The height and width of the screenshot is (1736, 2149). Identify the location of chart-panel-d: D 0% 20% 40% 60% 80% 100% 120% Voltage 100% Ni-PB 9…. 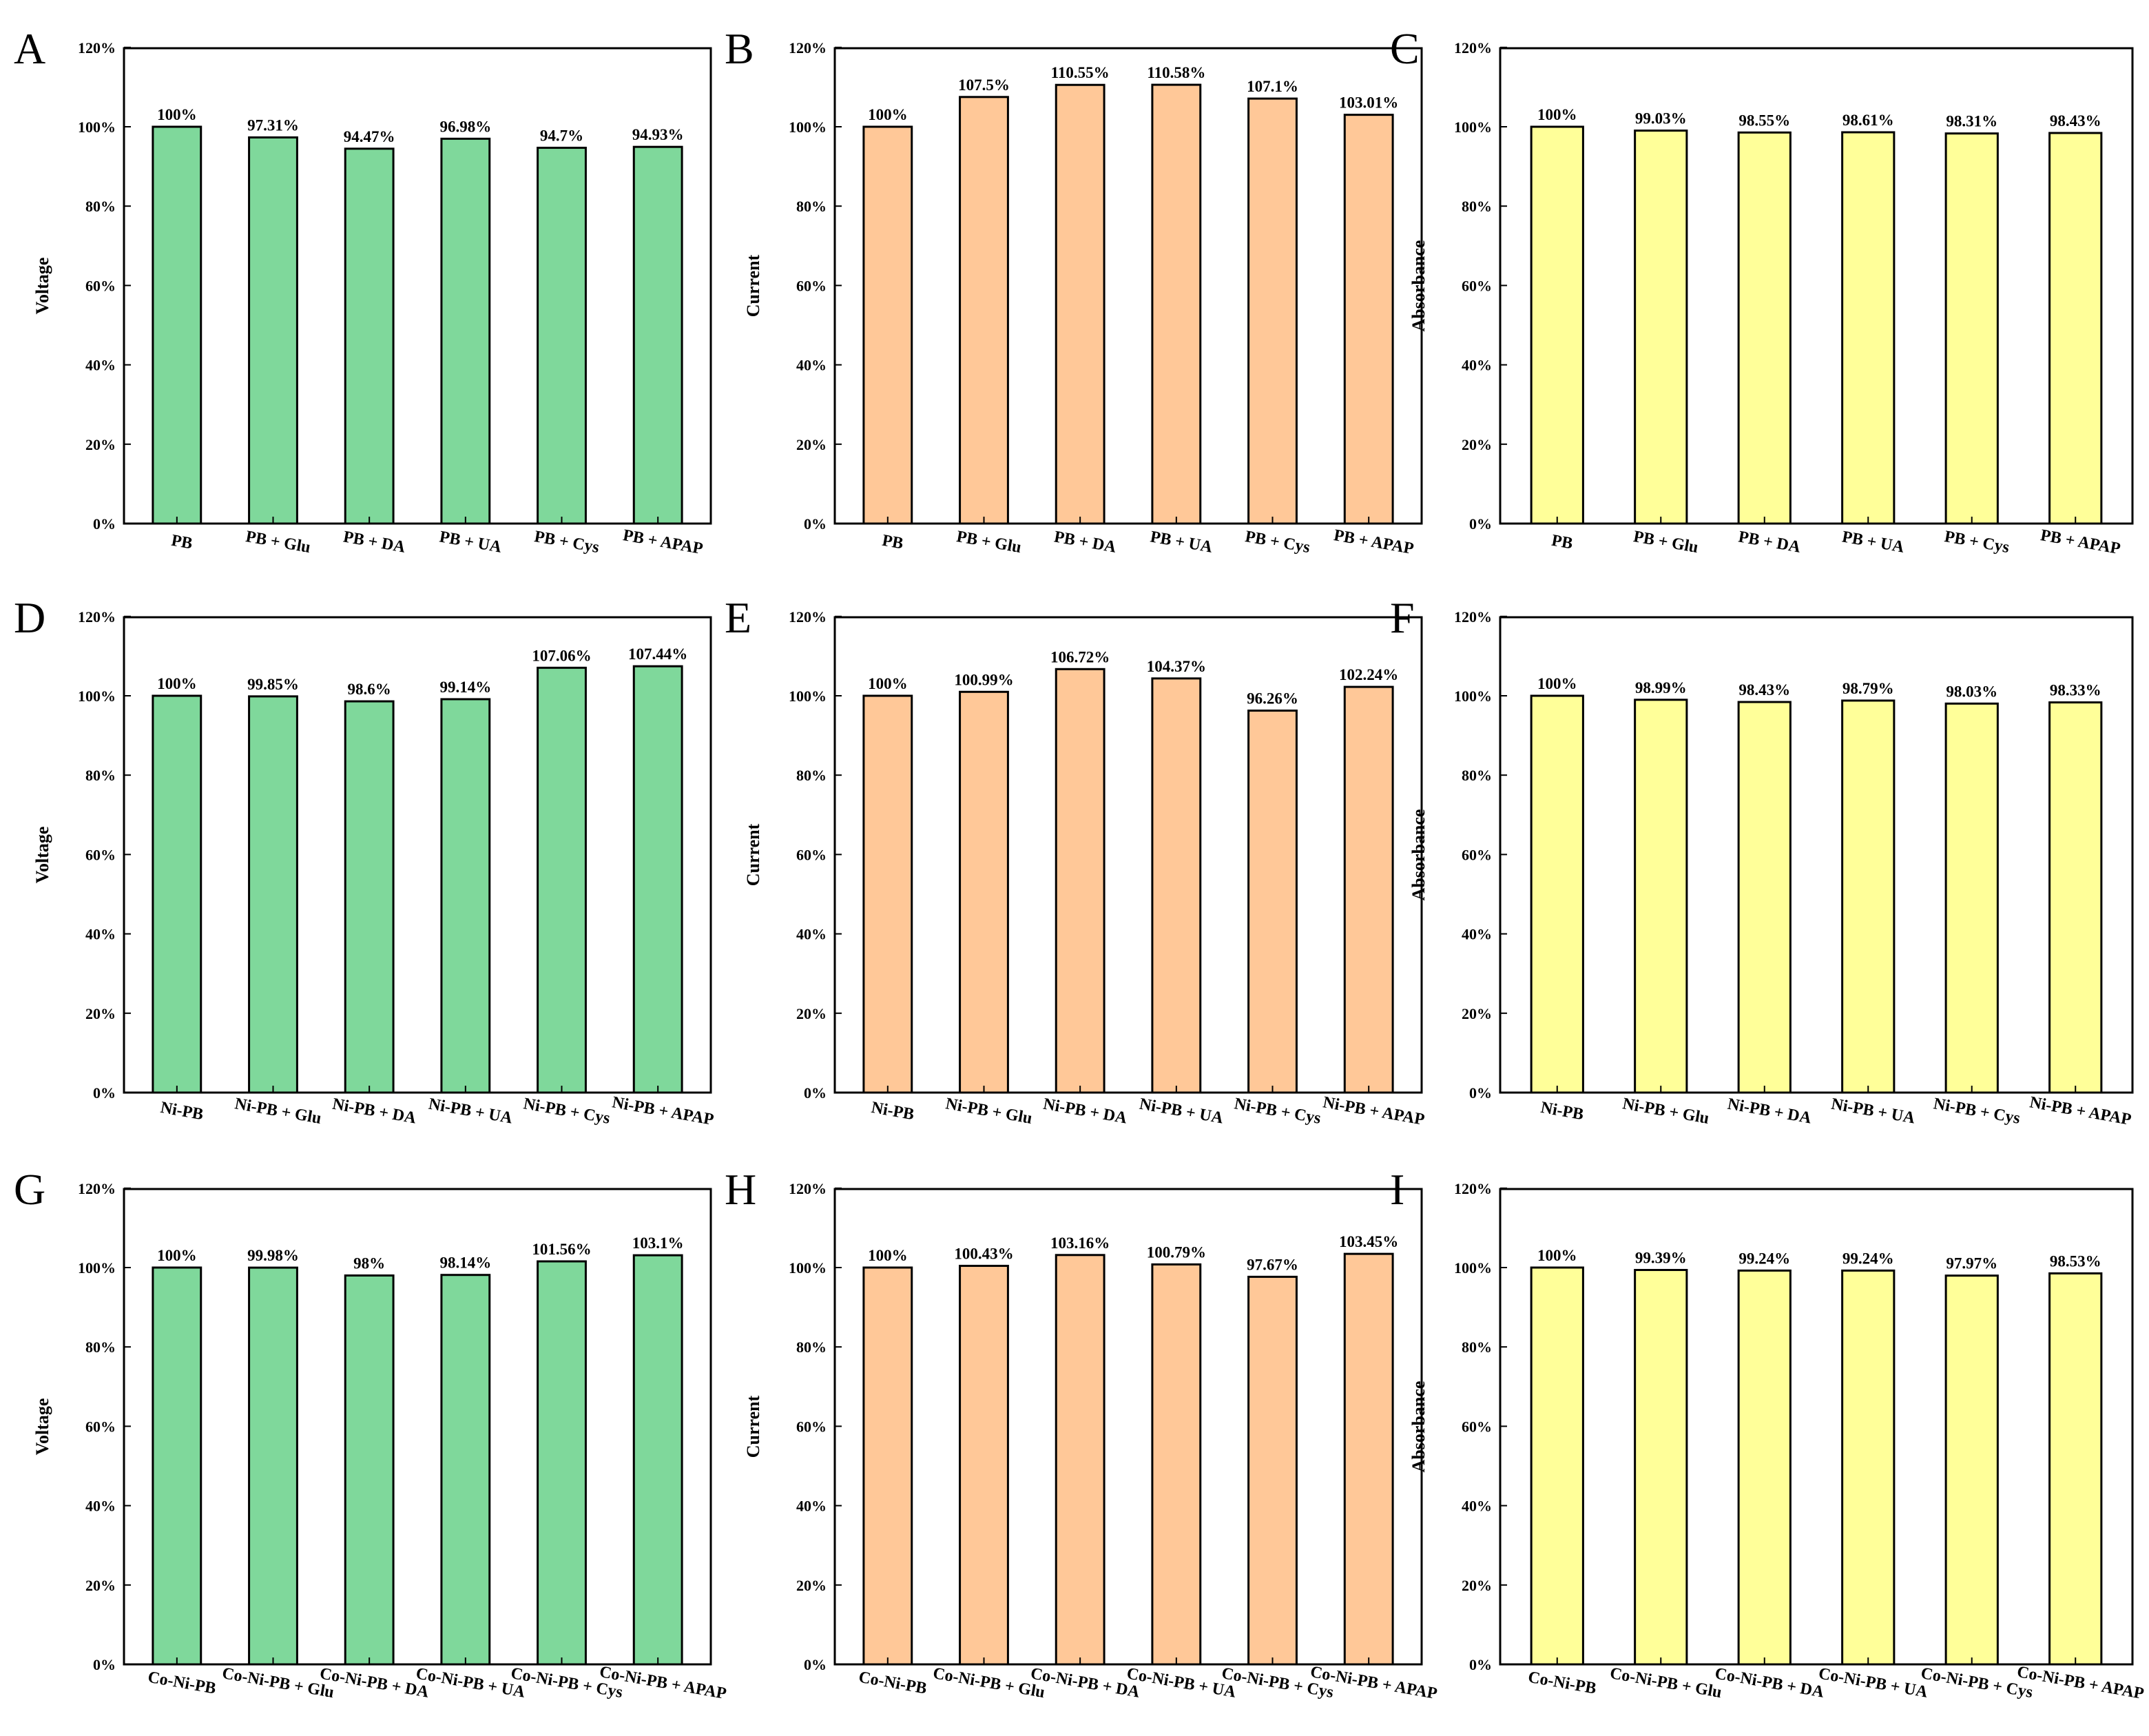
(364, 861).